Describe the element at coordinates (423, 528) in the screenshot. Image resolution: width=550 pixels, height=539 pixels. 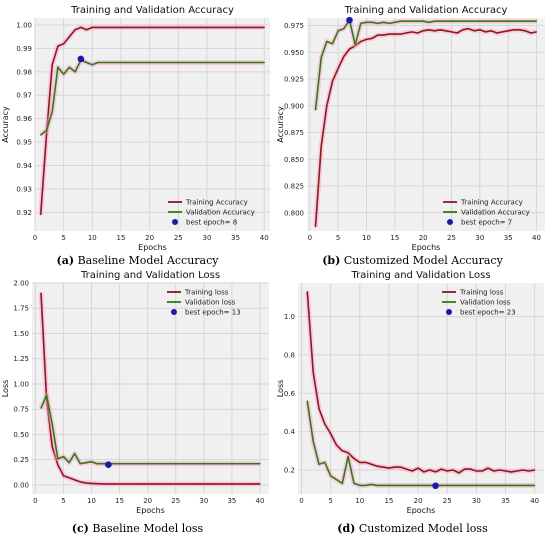
I see `caption-text: Customized Model loss` at that location.